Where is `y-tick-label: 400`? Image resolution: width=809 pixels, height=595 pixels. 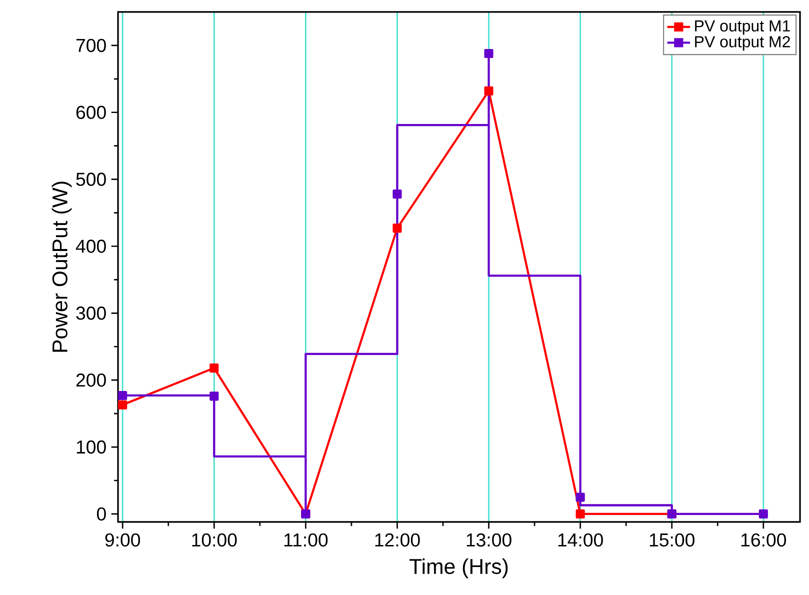 y-tick-label: 400 is located at coordinates (91, 246).